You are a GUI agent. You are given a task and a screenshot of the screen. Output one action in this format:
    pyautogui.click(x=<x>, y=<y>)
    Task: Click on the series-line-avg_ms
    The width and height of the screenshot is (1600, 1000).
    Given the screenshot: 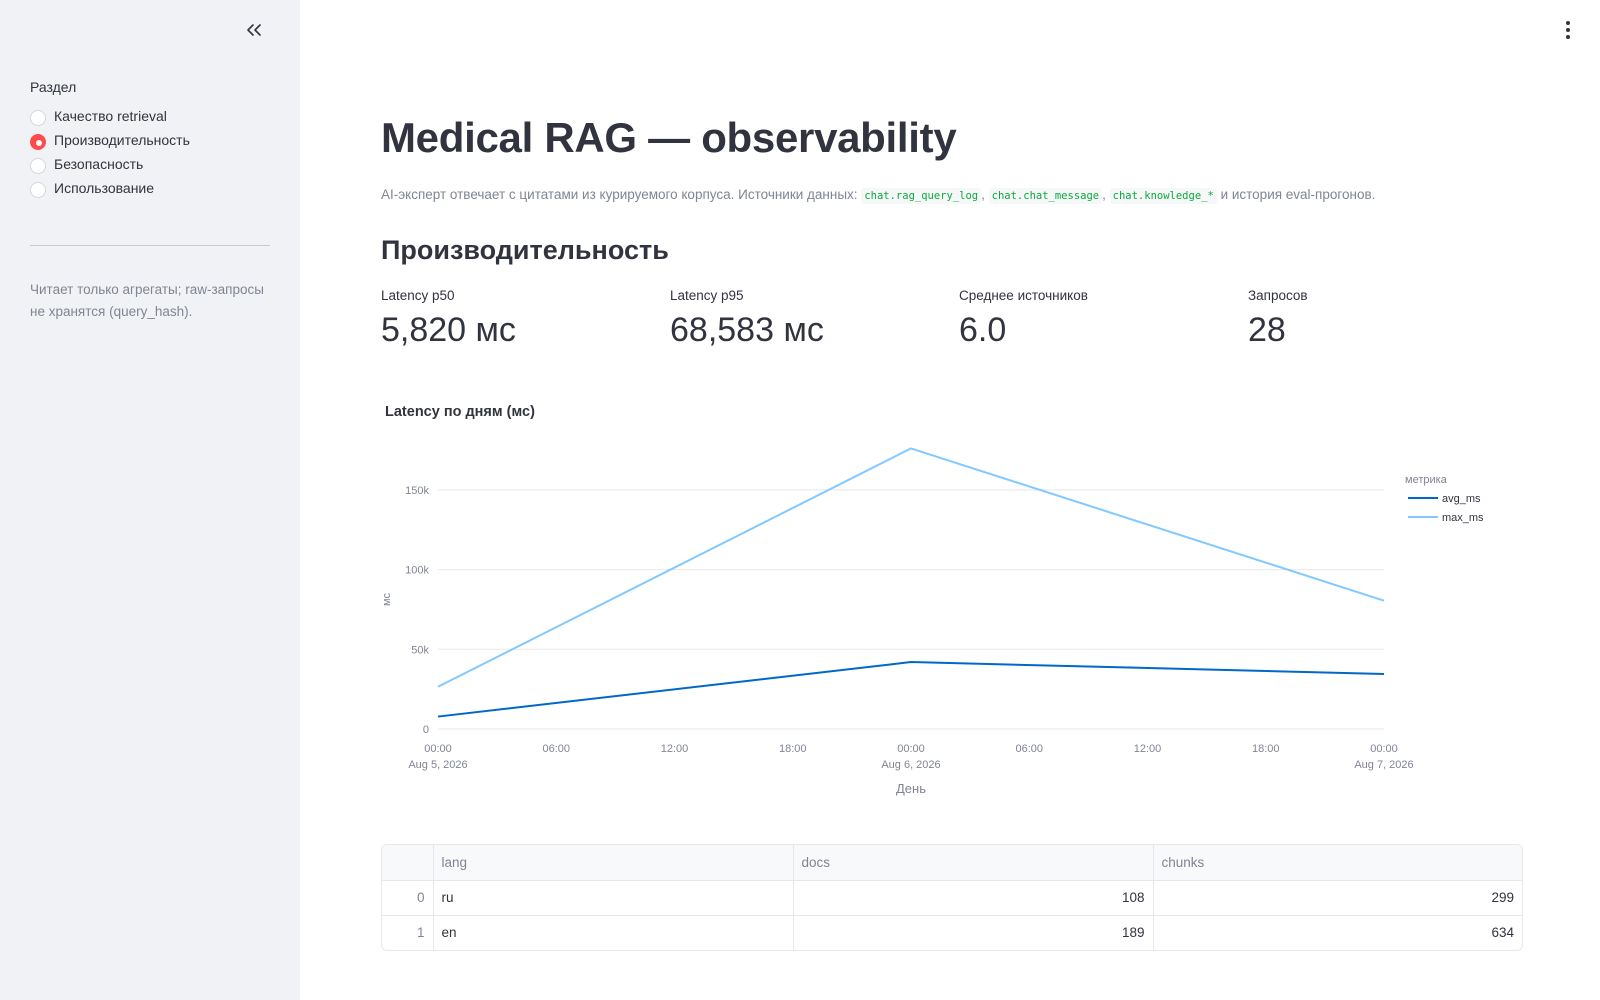 What is the action you would take?
    pyautogui.click(x=911, y=689)
    